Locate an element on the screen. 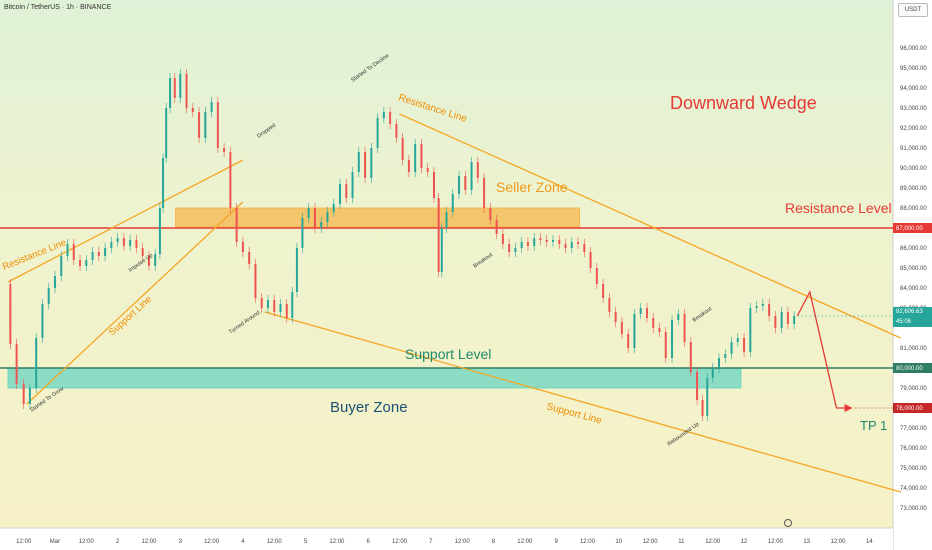  annotation-label: Rebounded Up is located at coordinates (684, 434).